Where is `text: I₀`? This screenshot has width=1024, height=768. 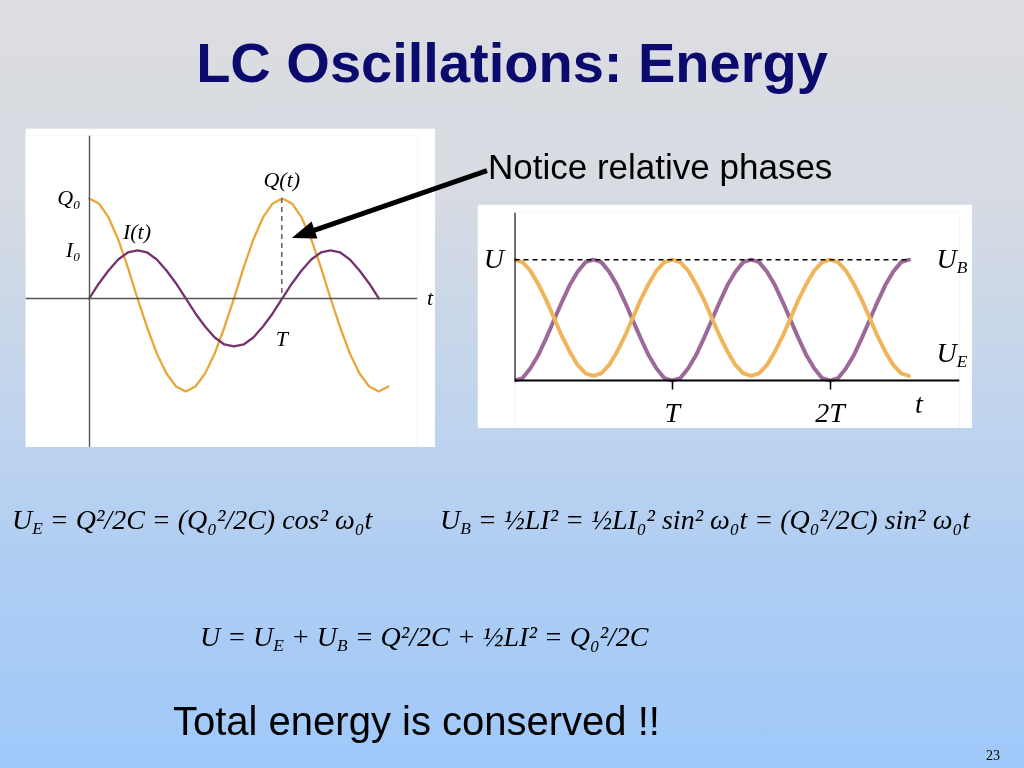 text: I₀ is located at coordinates (73, 249).